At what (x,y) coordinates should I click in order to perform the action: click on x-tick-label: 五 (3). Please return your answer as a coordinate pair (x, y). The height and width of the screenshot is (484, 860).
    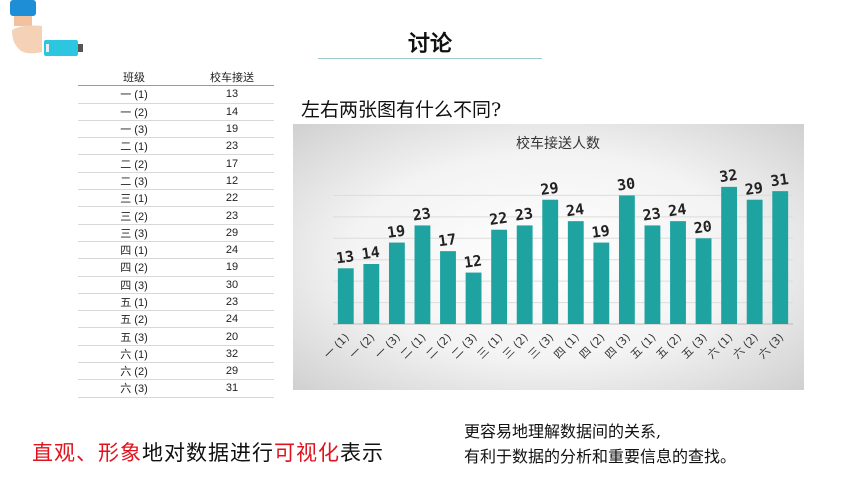
    Looking at the image, I should click on (694, 346).